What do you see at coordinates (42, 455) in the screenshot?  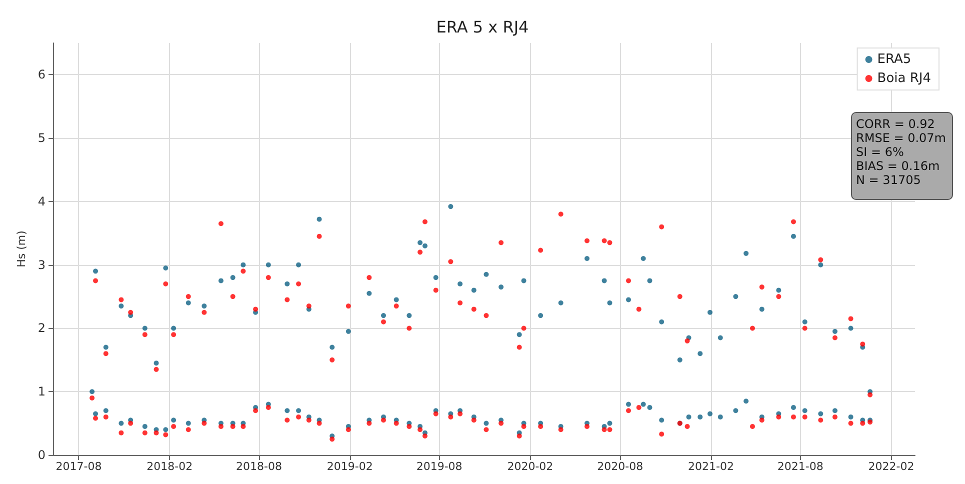 I see `y-tick-label: 0` at bounding box center [42, 455].